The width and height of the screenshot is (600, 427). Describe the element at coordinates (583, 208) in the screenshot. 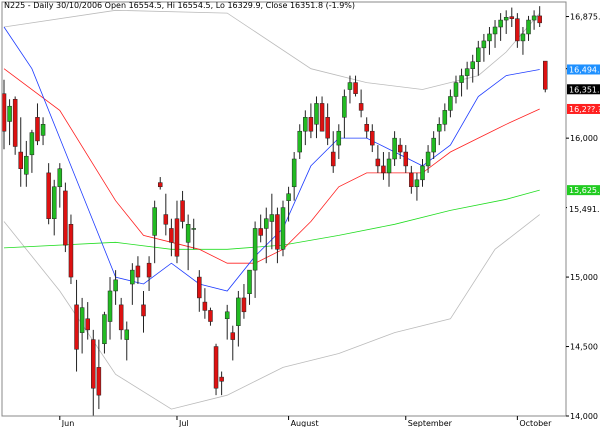

I see `value-label: 15,491.6` at that location.